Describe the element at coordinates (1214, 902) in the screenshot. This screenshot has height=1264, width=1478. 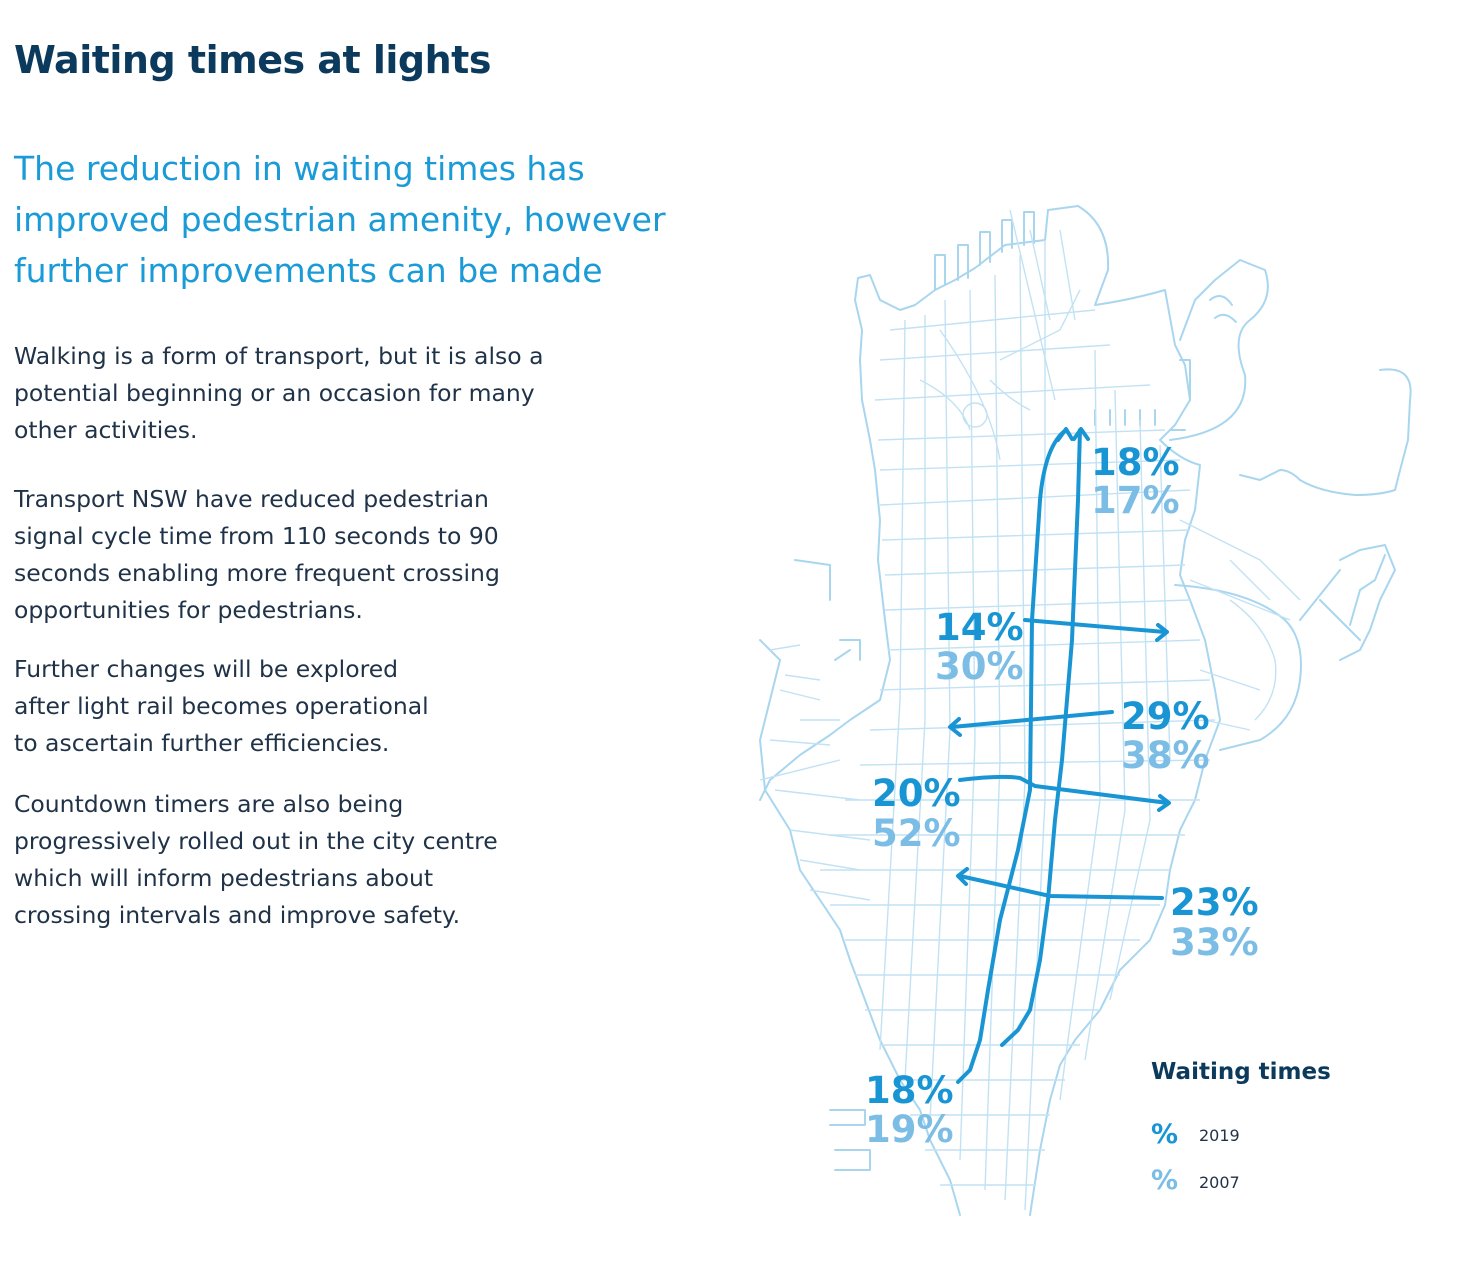
I see `label-west-2-2019: 23%` at that location.